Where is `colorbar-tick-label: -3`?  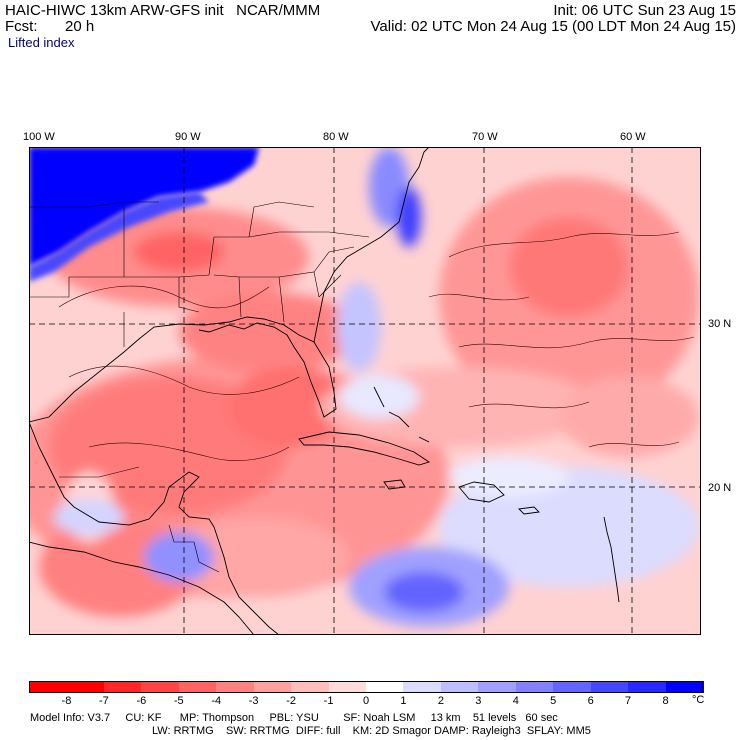
colorbar-tick-label: -3 is located at coordinates (253, 701).